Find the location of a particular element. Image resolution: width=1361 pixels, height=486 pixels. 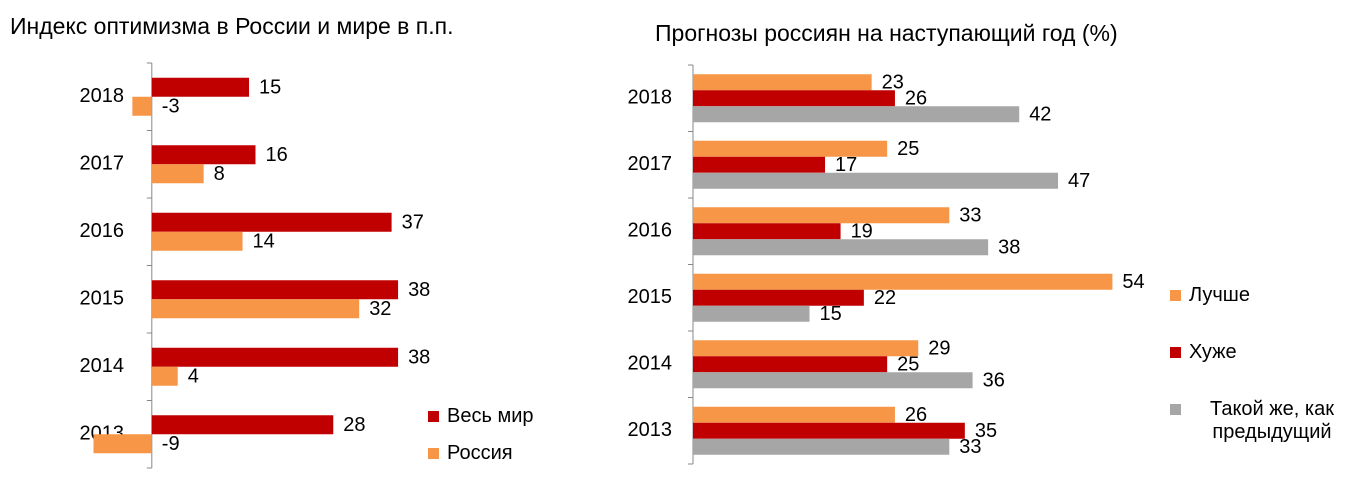

data-label: 22 is located at coordinates (885, 298).